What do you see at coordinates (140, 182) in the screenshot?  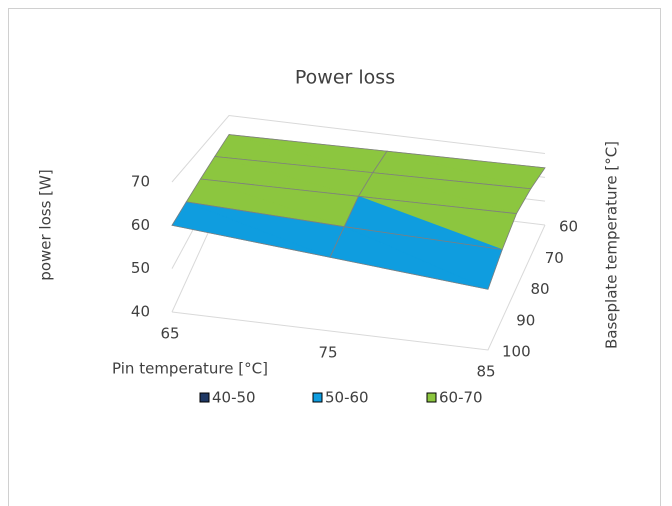 I see `z-tick-label: 70` at bounding box center [140, 182].